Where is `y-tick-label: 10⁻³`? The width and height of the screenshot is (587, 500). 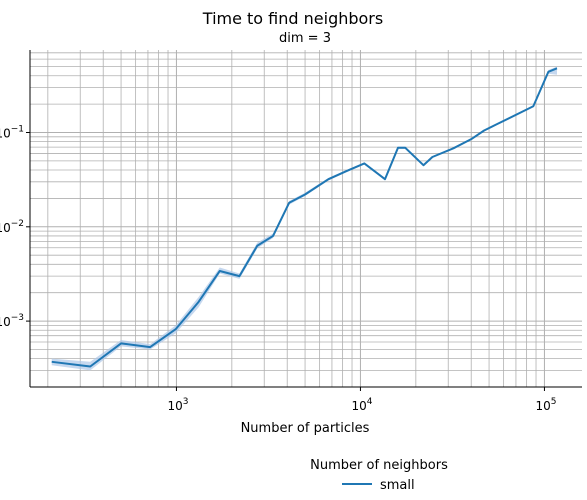
y-tick-label: 10⁻³ is located at coordinates (12, 321).